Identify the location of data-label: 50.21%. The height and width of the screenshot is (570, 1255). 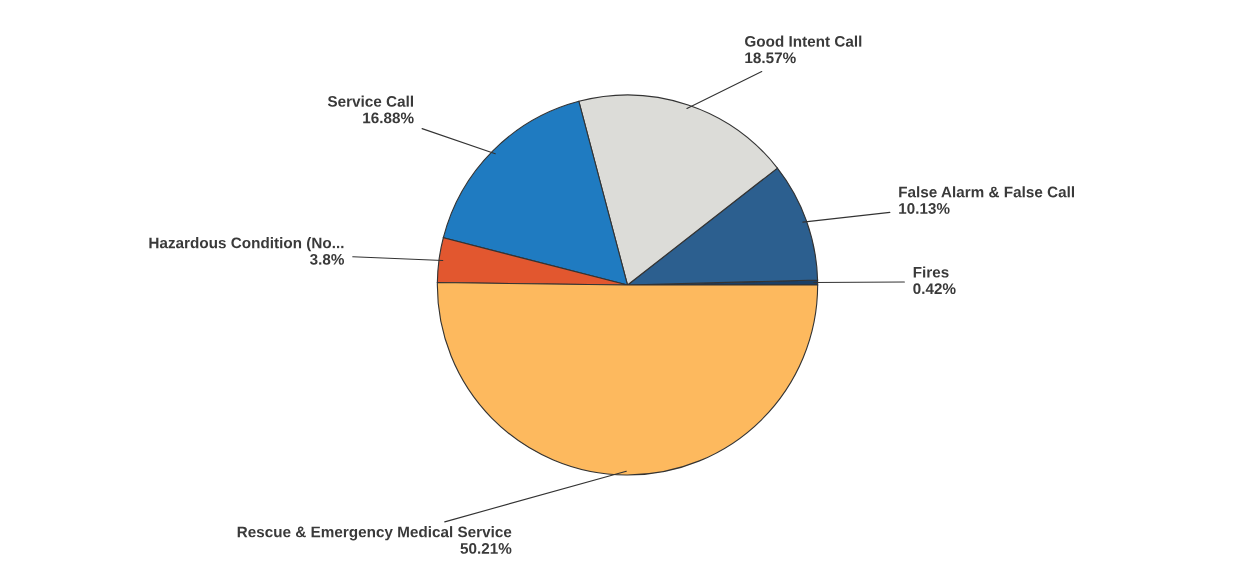
(486, 548).